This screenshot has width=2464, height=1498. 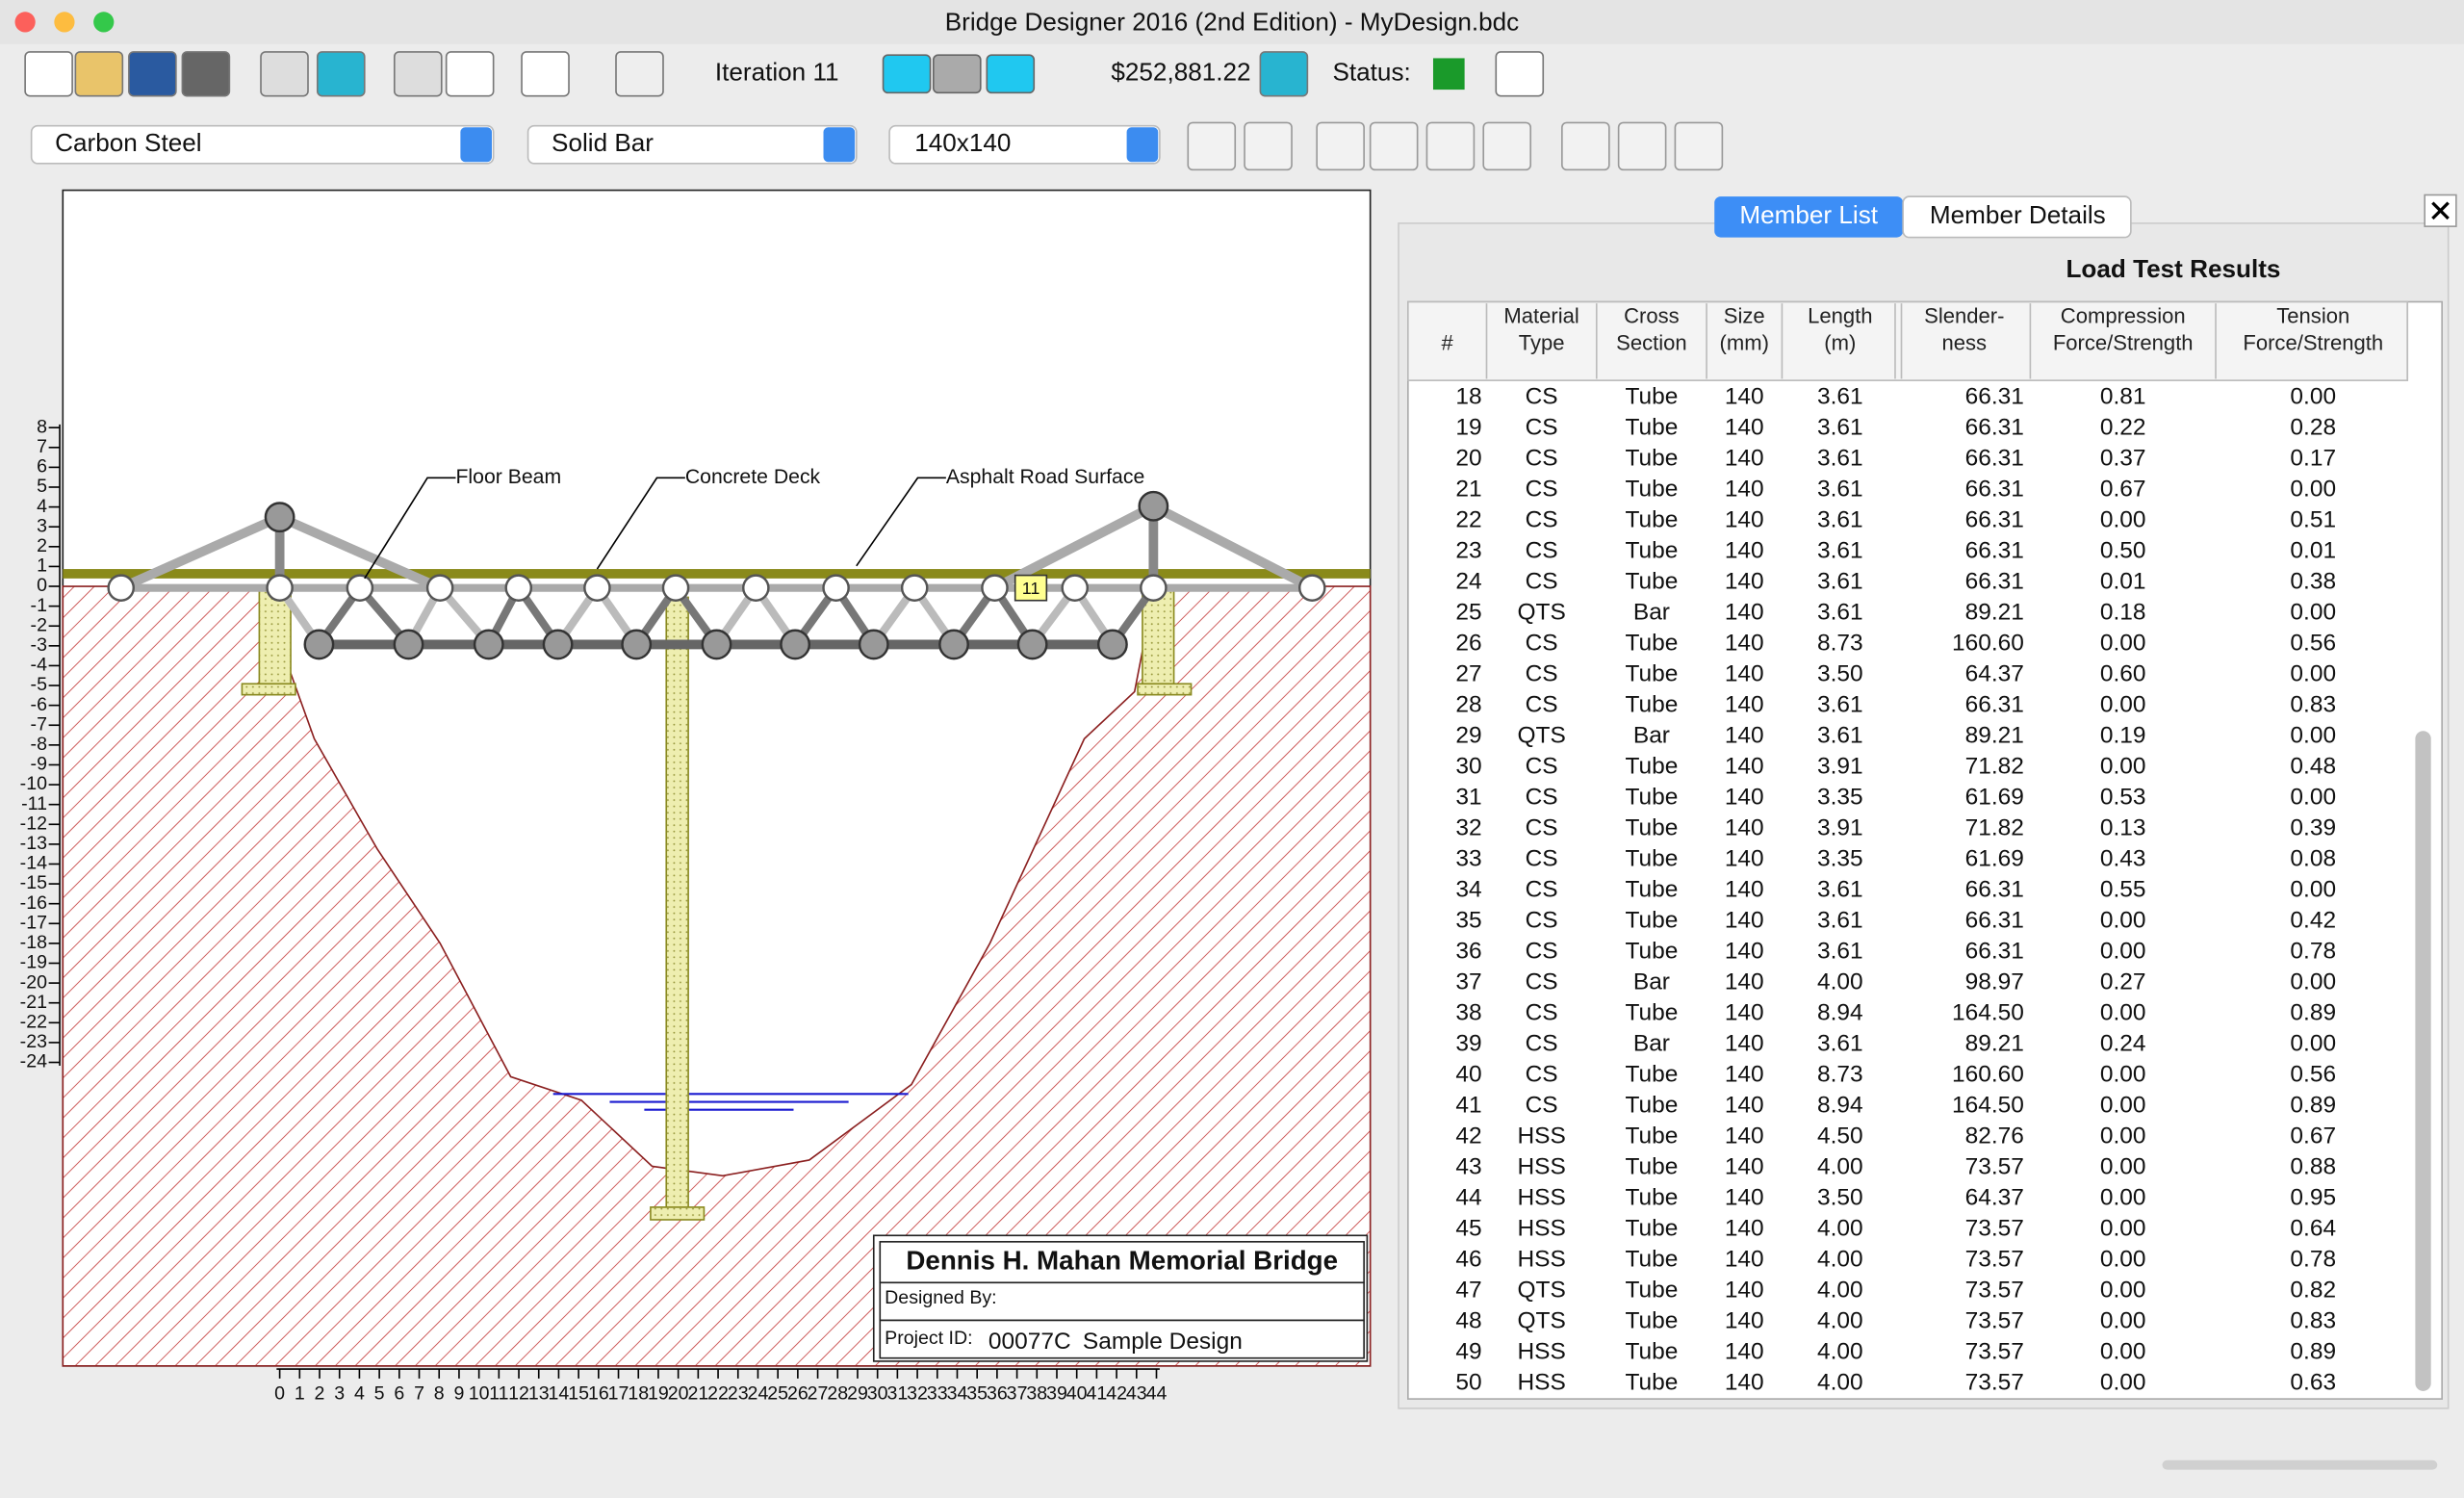 I want to click on x-ruler-label: 32, so click(x=917, y=1393).